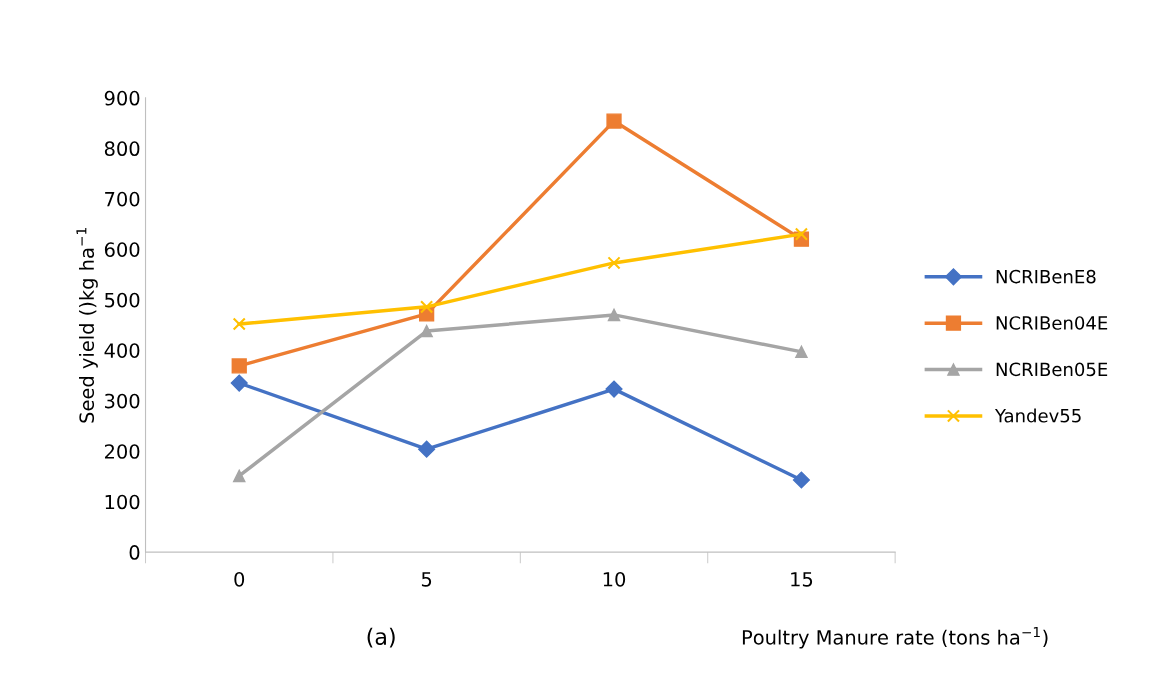  What do you see at coordinates (122, 502) in the screenshot?
I see `y-tick-label: 100` at bounding box center [122, 502].